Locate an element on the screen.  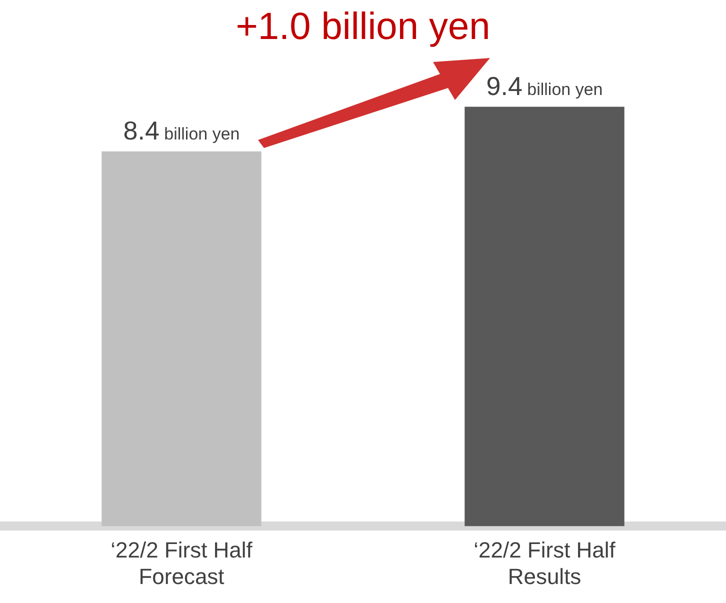
x-tick-label: ‘22/2 First Half Results is located at coordinates (545, 563).